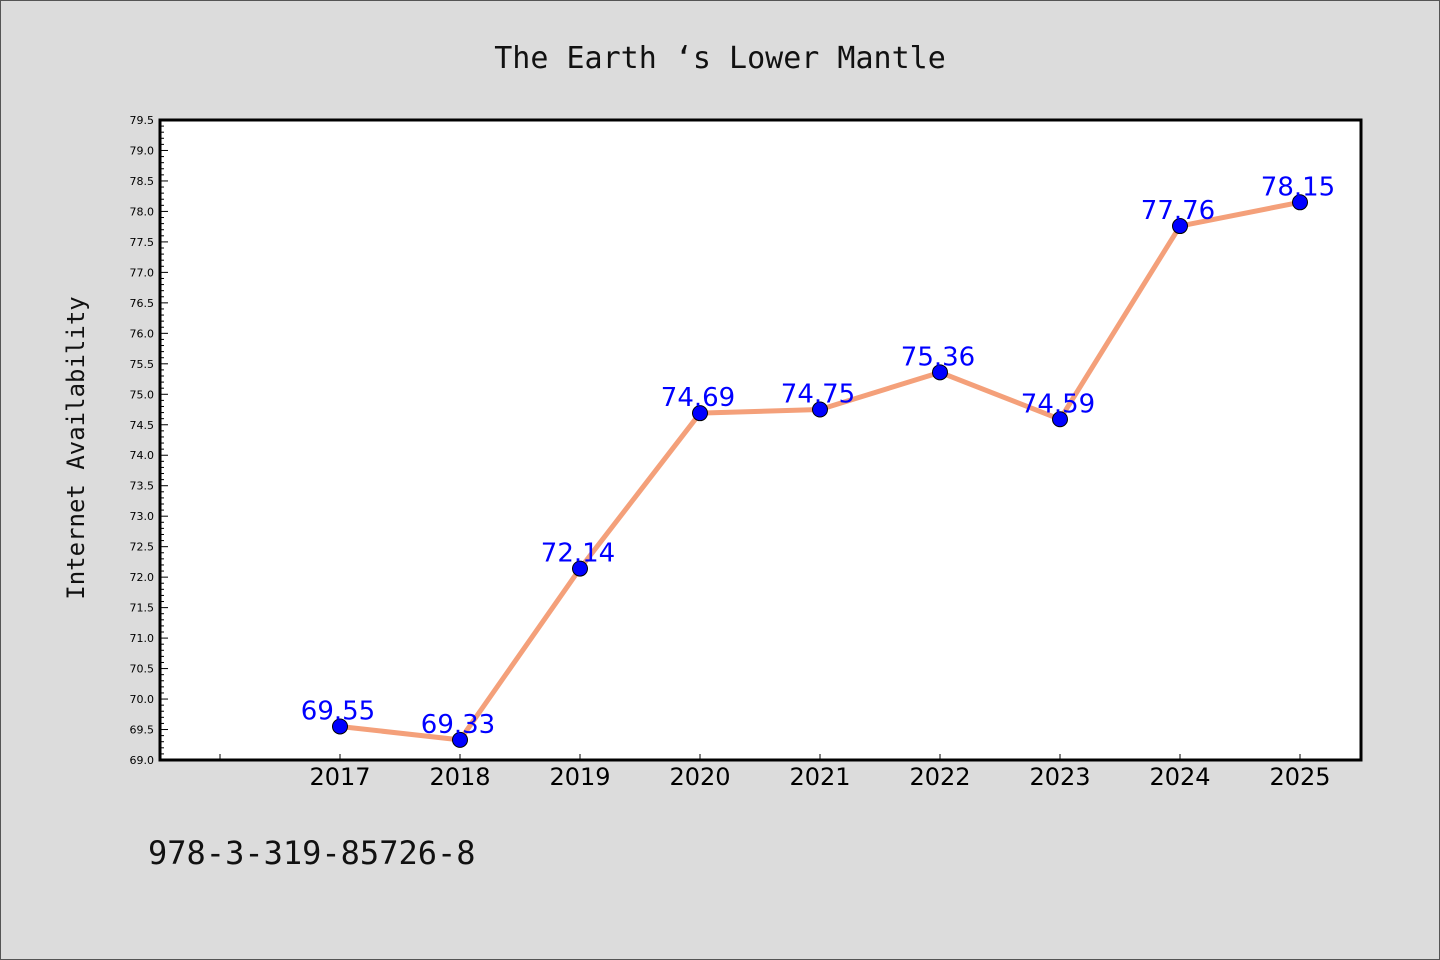 The image size is (1440, 960). I want to click on y-tick-label: 75.5, so click(142, 364).